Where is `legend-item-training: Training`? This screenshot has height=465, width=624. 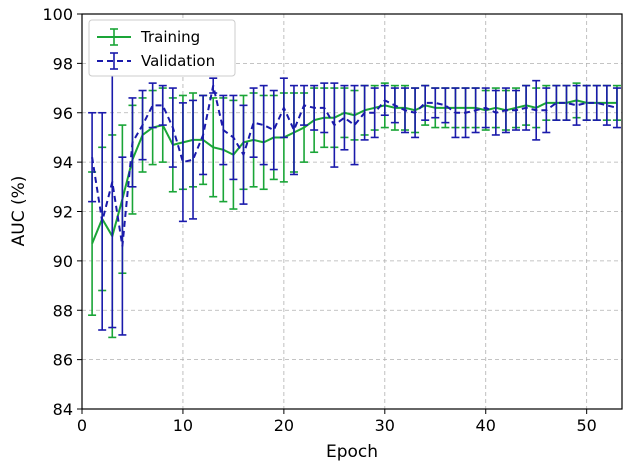
legend-item-training: Training is located at coordinates (148, 37).